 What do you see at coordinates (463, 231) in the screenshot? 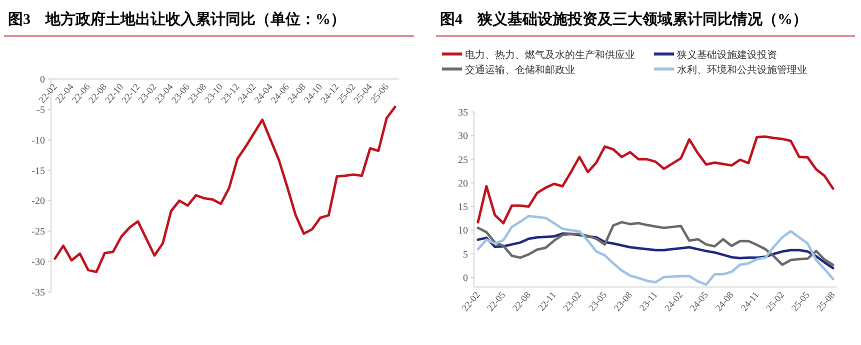
I see `y-tick-label: 10` at bounding box center [463, 231].